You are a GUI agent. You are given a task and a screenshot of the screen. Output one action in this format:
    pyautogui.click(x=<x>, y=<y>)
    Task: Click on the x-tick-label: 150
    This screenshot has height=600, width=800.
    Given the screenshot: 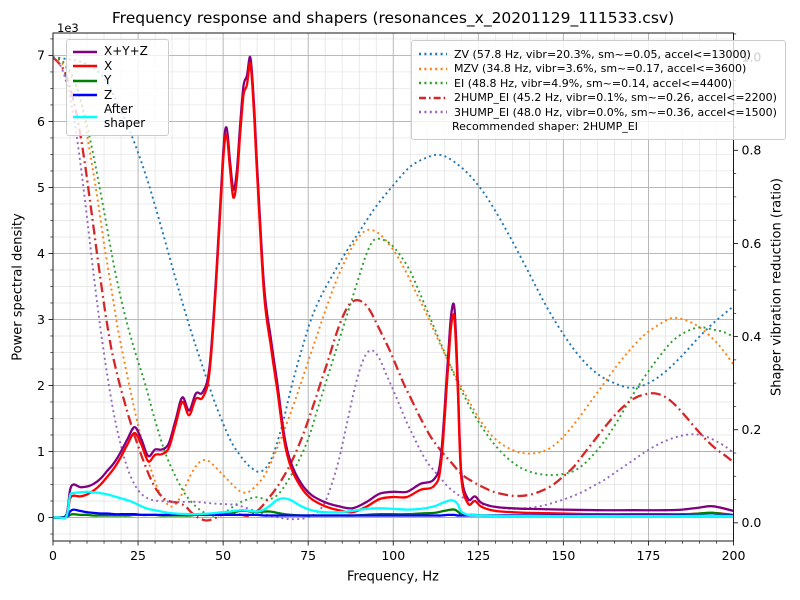 What is the action you would take?
    pyautogui.click(x=563, y=555)
    